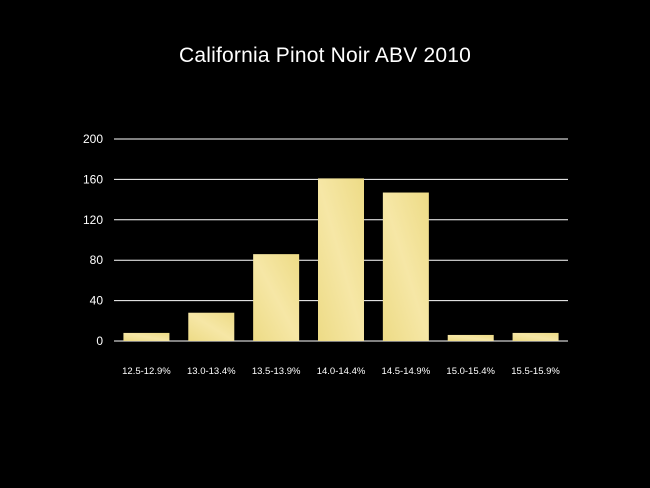 Image resolution: width=650 pixels, height=488 pixels. What do you see at coordinates (93, 139) in the screenshot?
I see `y-tick-label: 200` at bounding box center [93, 139].